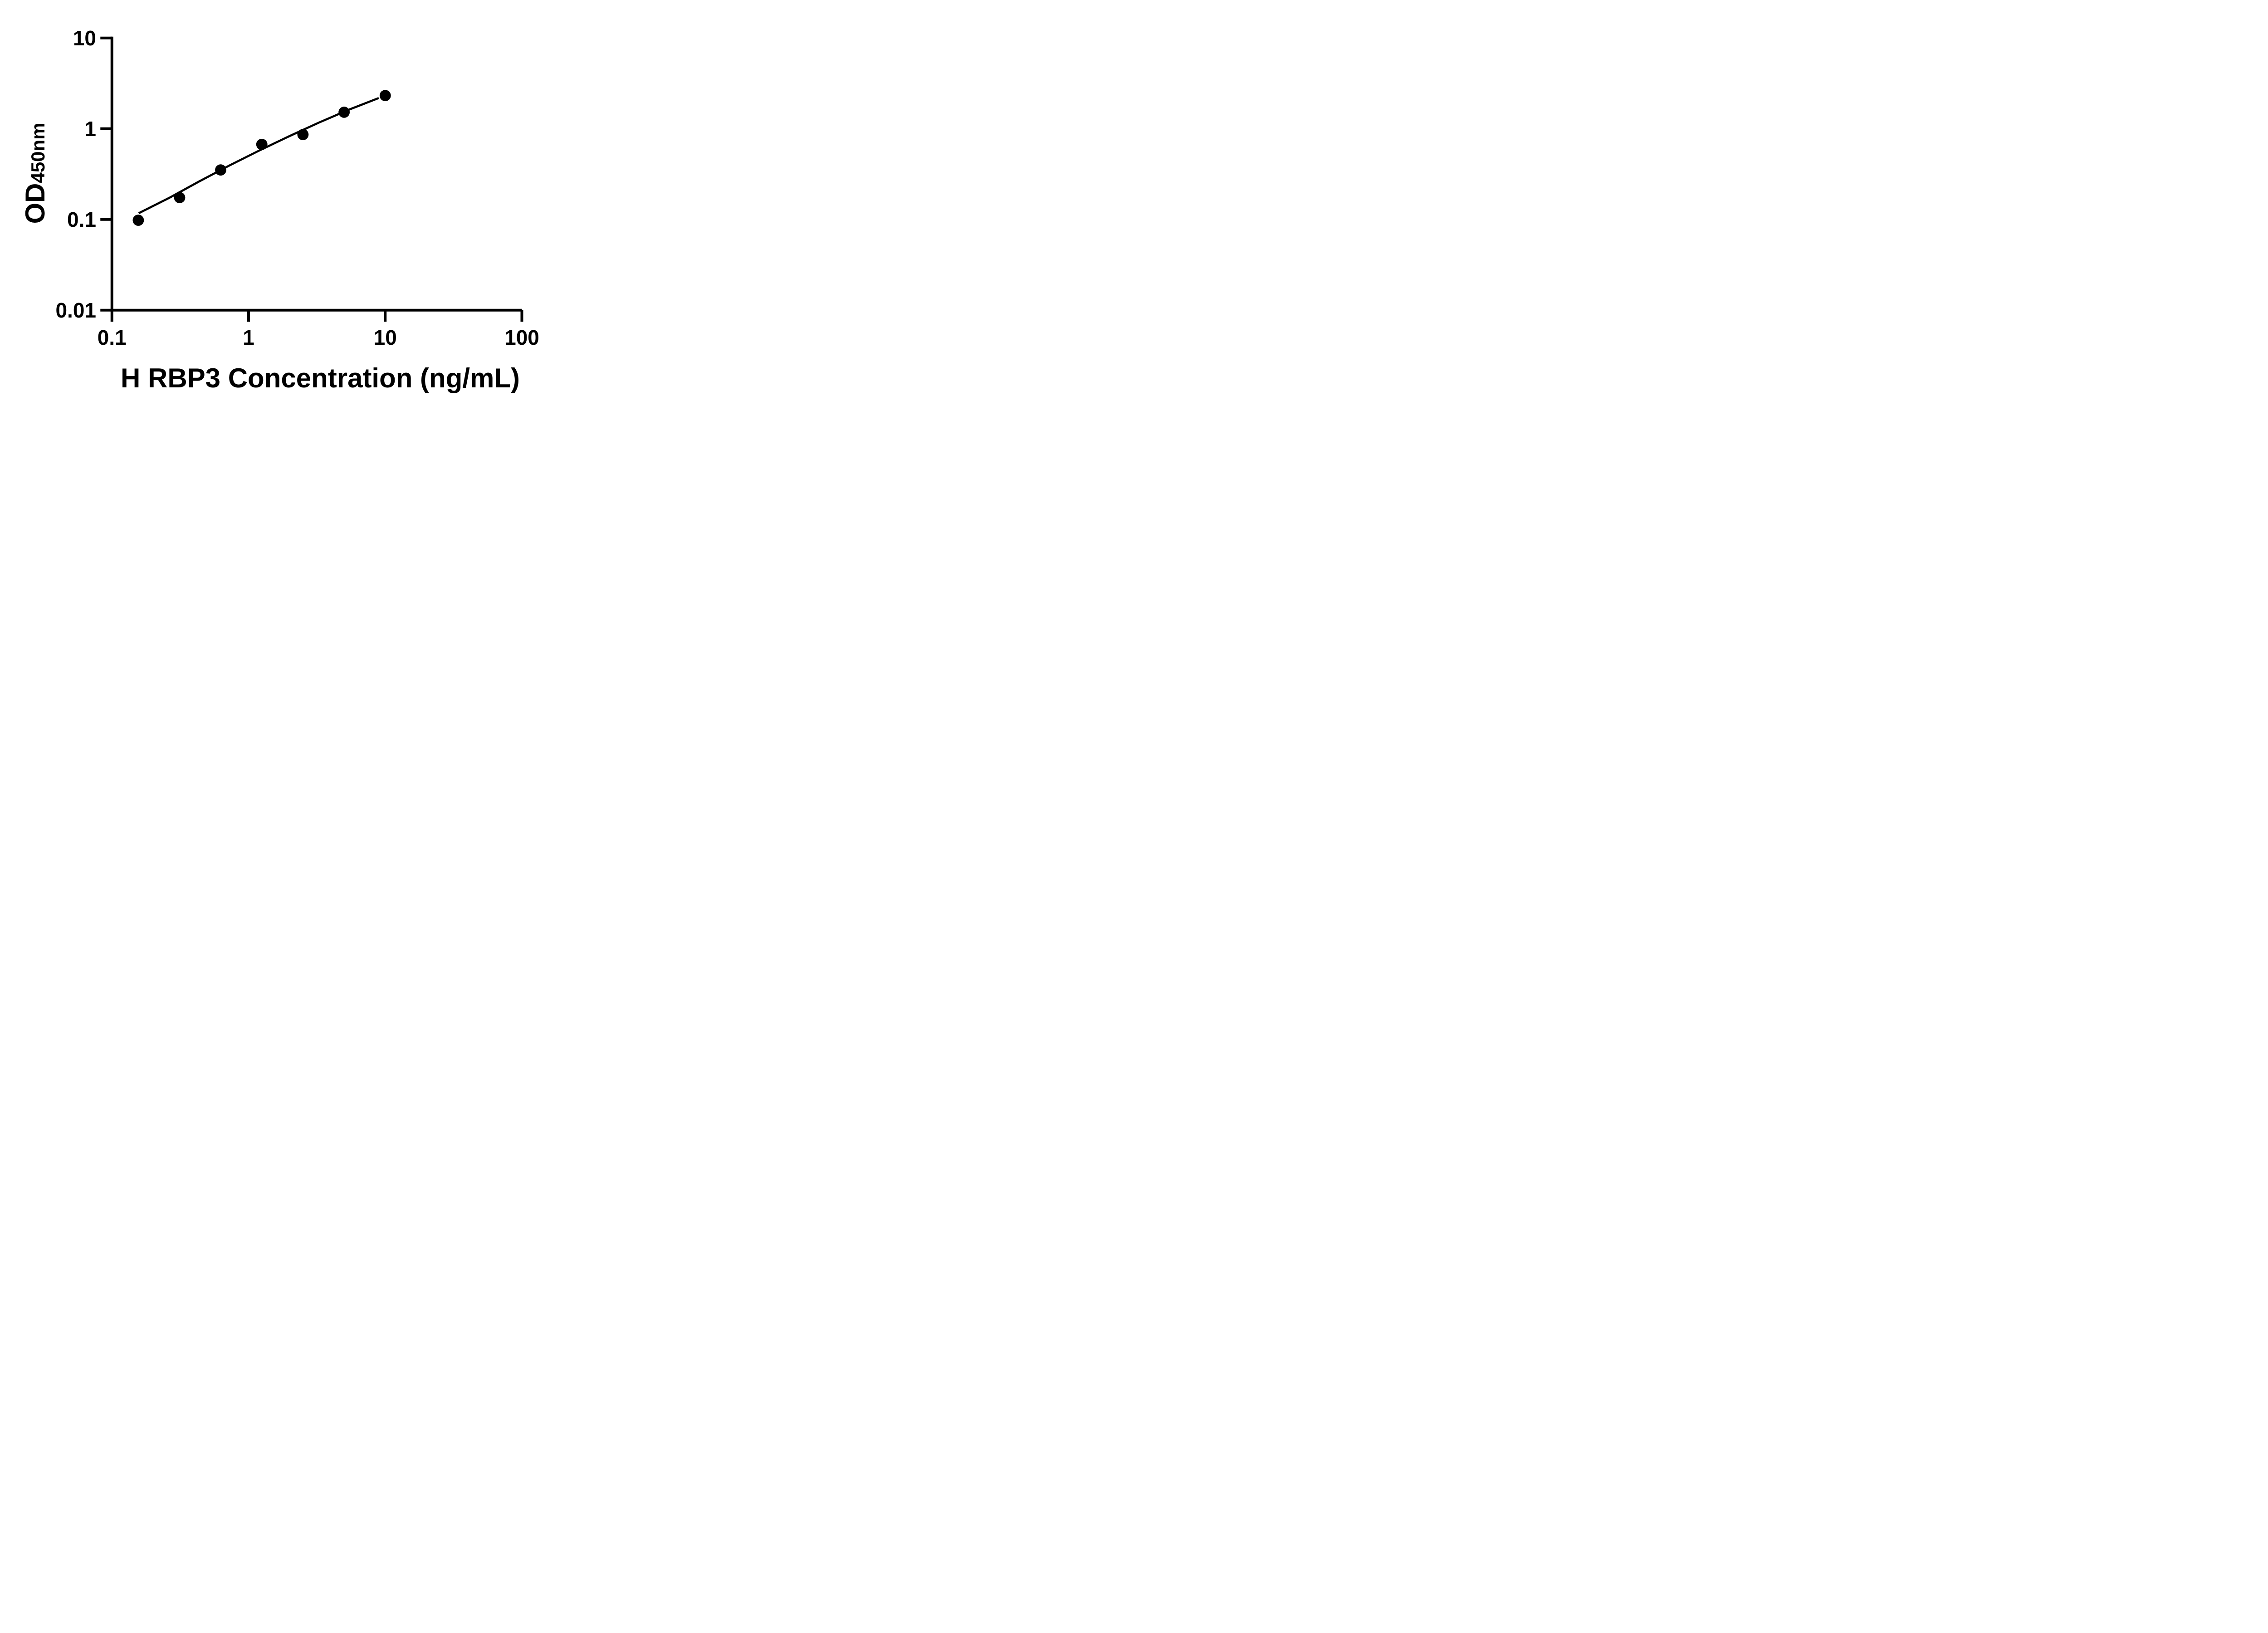  What do you see at coordinates (82, 219) in the screenshot?
I see `y-tick-label: 0.1` at bounding box center [82, 219].